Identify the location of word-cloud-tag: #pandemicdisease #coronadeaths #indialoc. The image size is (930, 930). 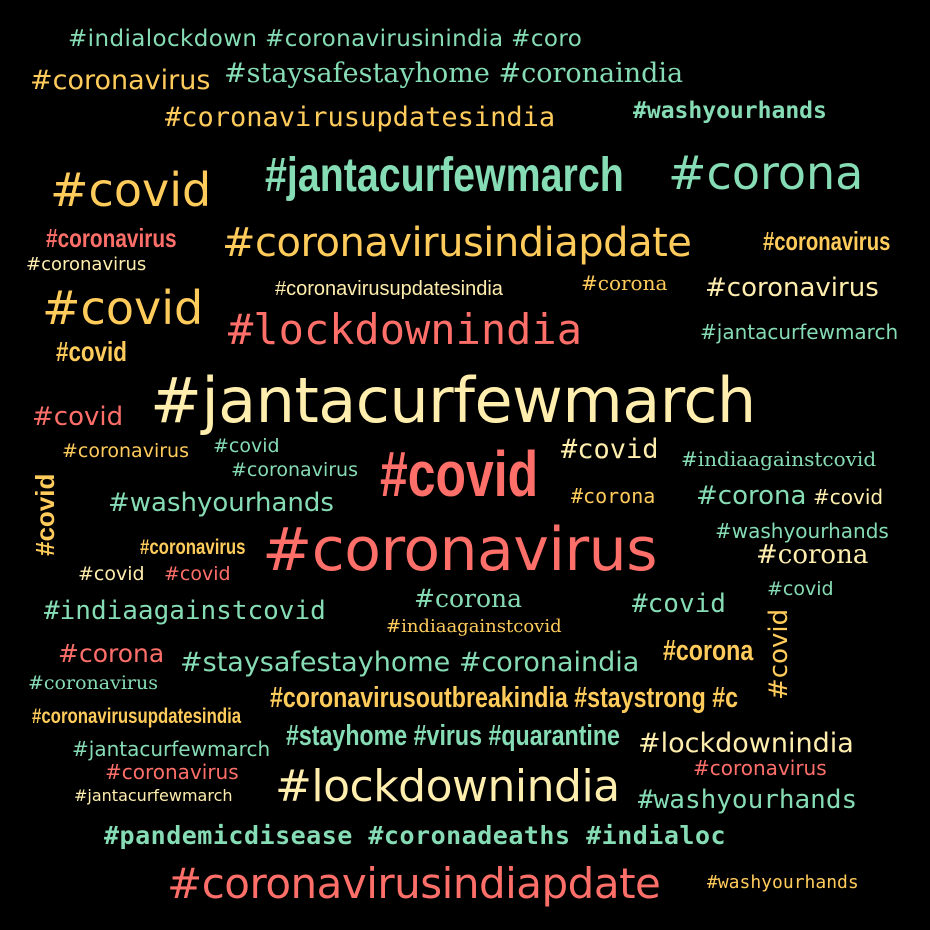
(415, 835).